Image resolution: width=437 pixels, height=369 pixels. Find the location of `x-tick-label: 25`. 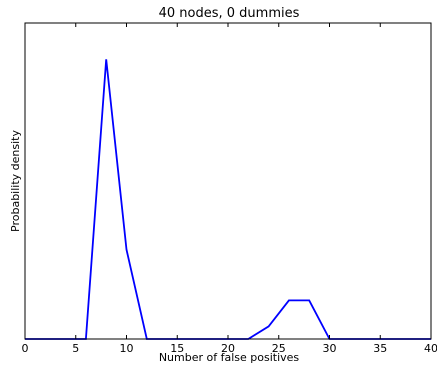

x-tick-label: 25 is located at coordinates (279, 348).